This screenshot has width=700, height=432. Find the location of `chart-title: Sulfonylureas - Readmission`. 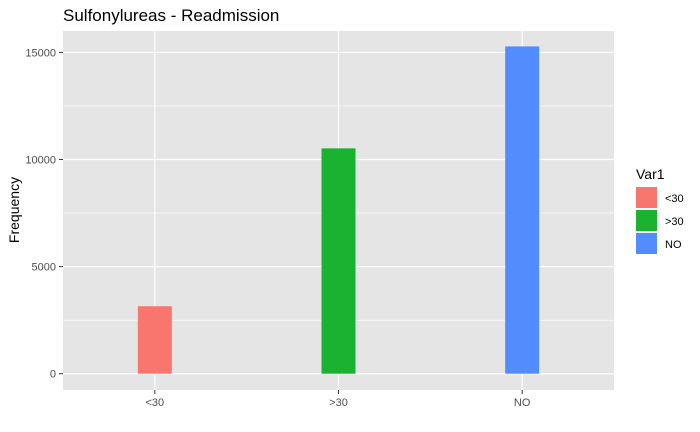

chart-title: Sulfonylureas - Readmission is located at coordinates (171, 15).